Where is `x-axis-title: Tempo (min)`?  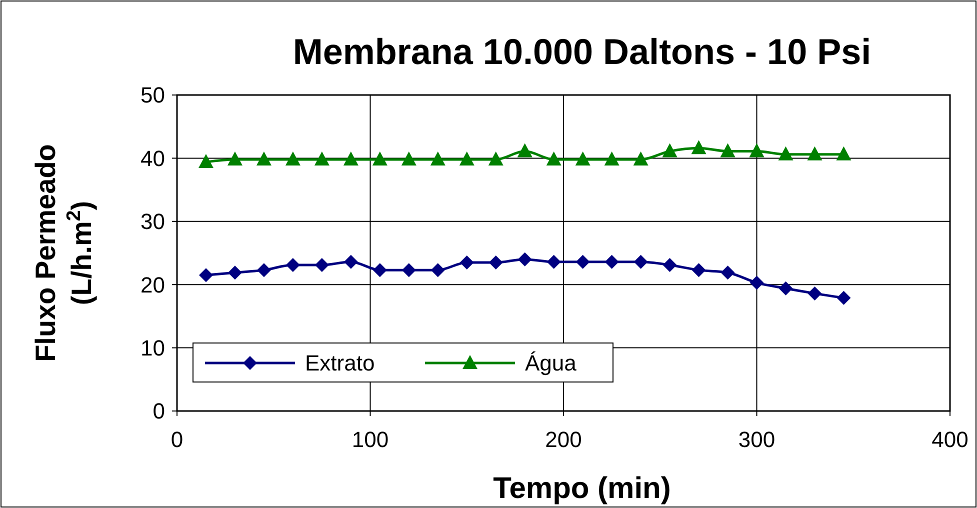
x-axis-title: Tempo (min) is located at coordinates (582, 488).